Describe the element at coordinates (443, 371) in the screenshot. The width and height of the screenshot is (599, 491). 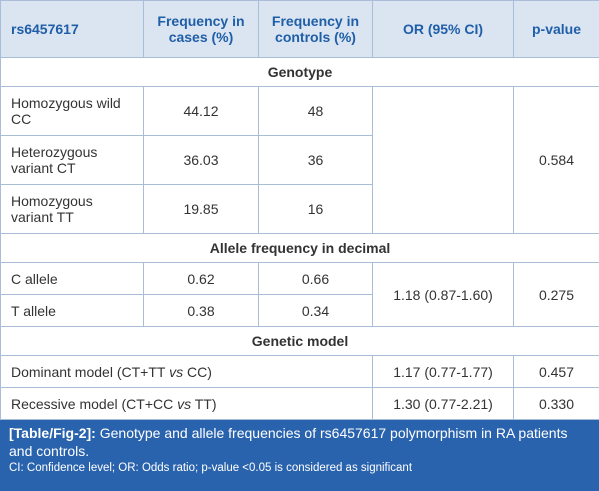
I see `cell: 1.17 (0.77-1.77)` at that location.